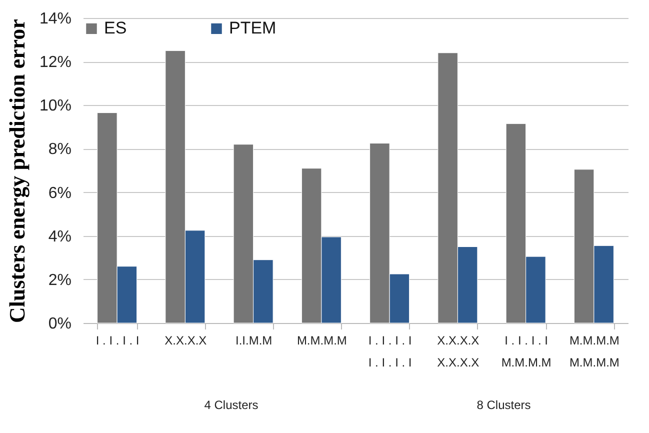 The image size is (649, 433). I want to click on x-tick-label: M.M.M.M M.M.M.M, so click(594, 352).